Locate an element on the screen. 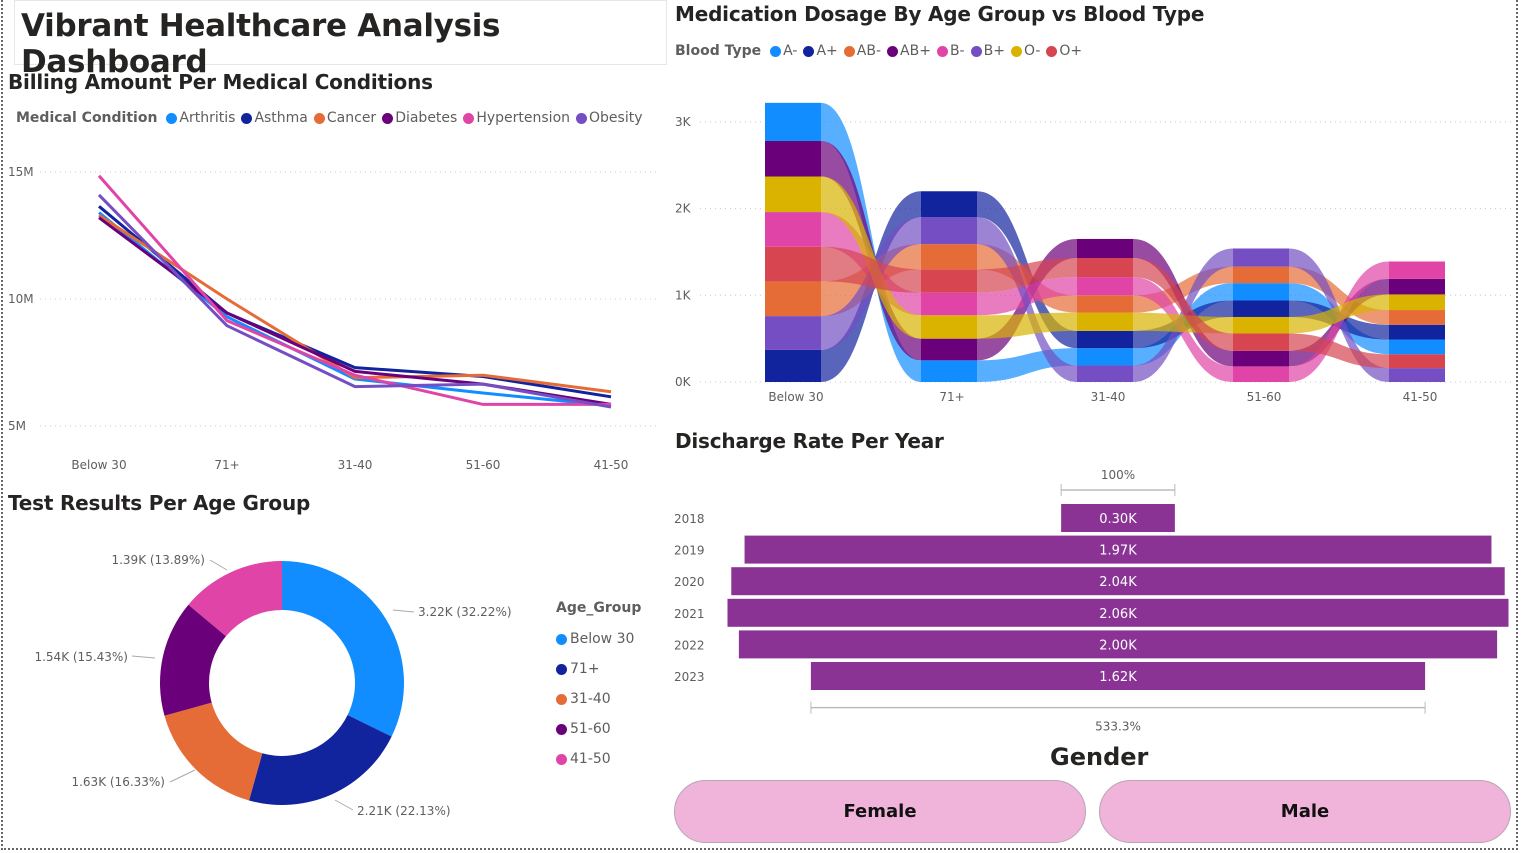  donut-slice-71+ is located at coordinates (320, 760).